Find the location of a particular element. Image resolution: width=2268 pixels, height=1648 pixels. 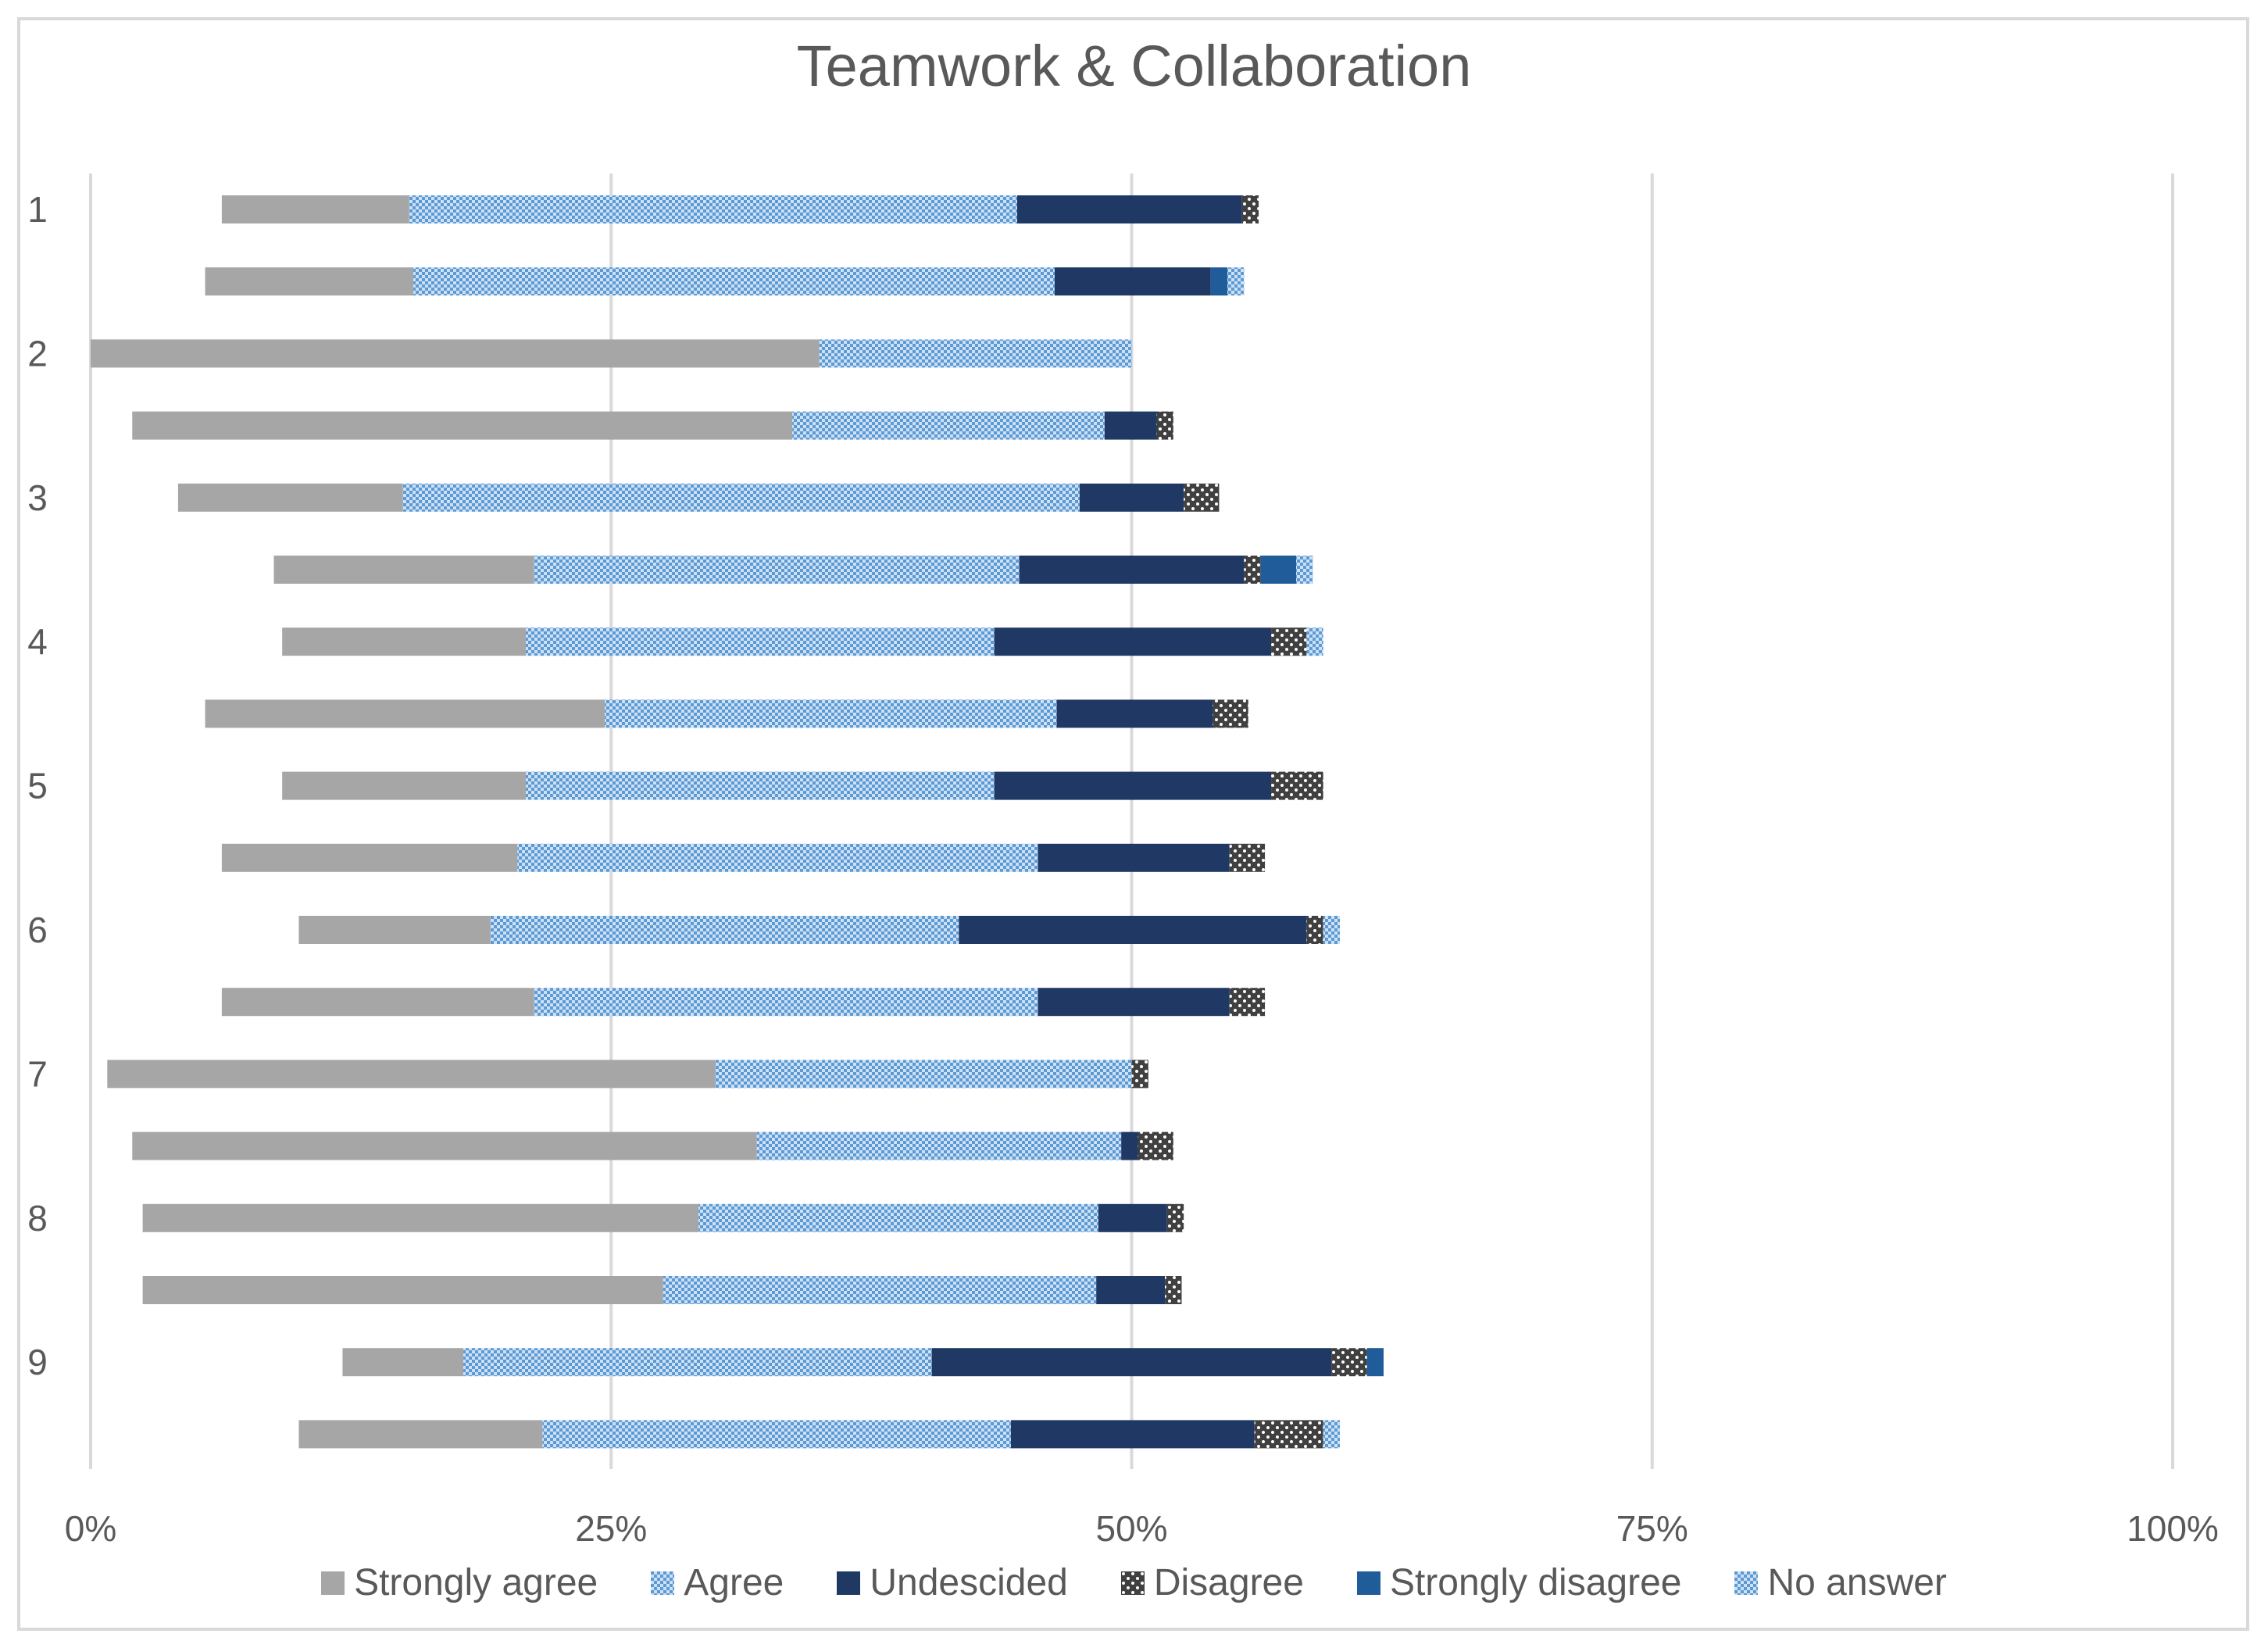

y-tick-label: 2 is located at coordinates (37, 353).